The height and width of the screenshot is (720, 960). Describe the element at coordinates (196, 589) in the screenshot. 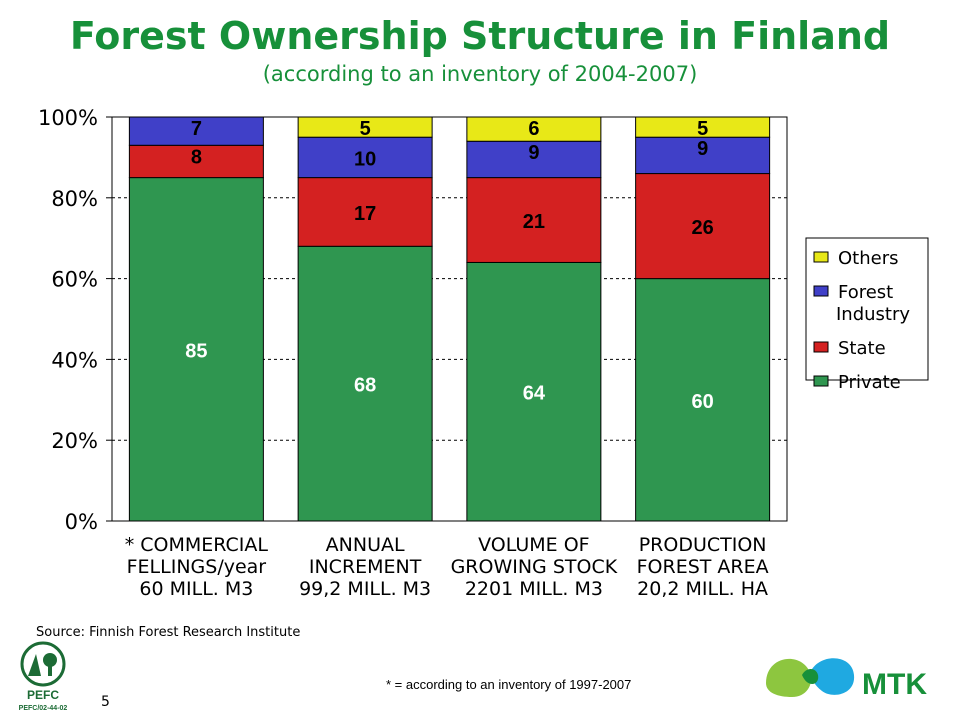

I see `x-category-label: 60 MILL. M3` at that location.